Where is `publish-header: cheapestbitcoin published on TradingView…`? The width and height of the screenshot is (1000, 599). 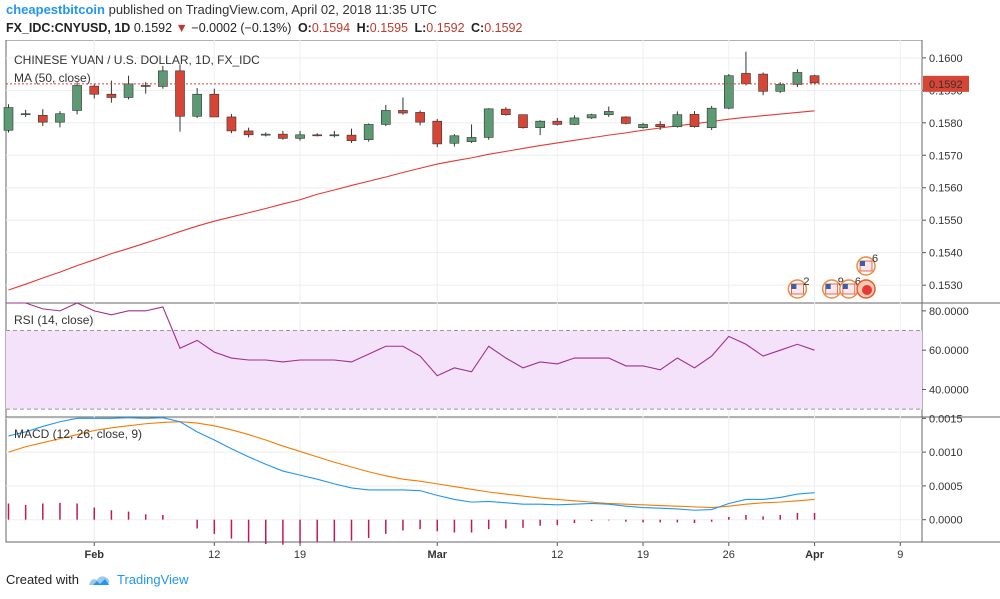 publish-header: cheapestbitcoin published on TradingView… is located at coordinates (221, 9).